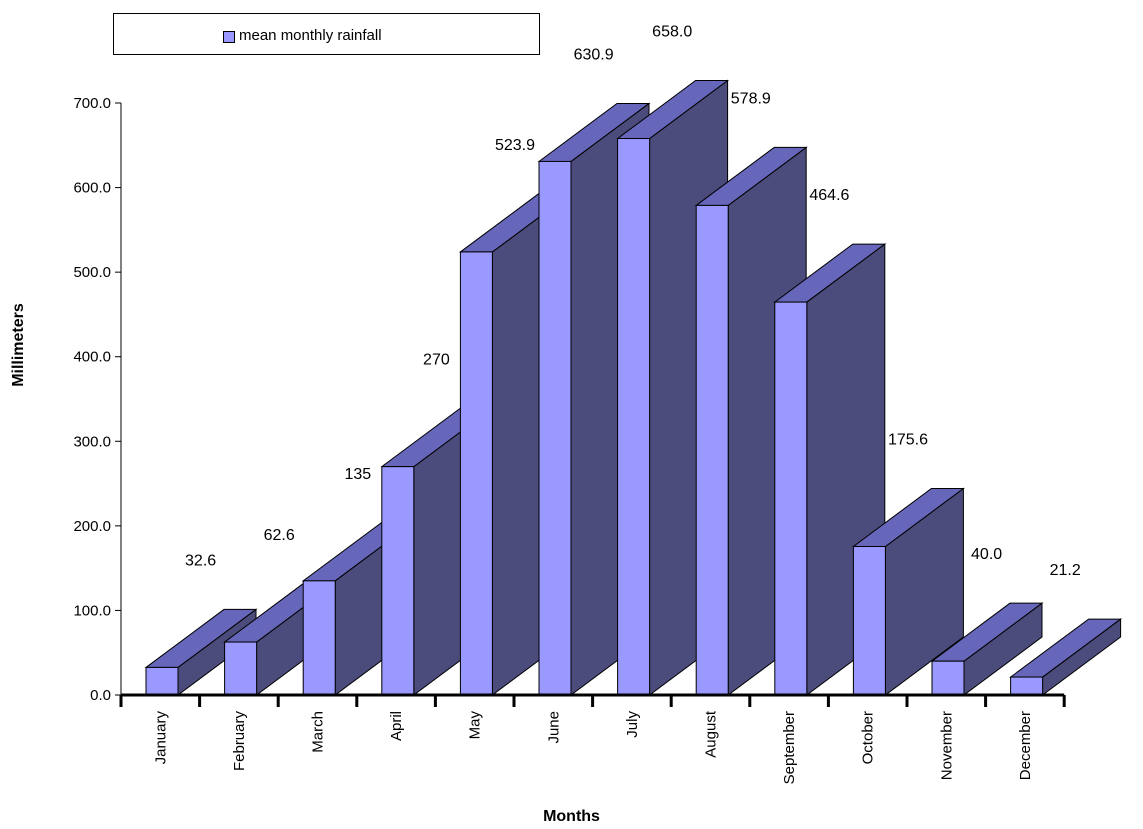 The height and width of the screenshot is (829, 1143). I want to click on data-label: 135, so click(357, 474).